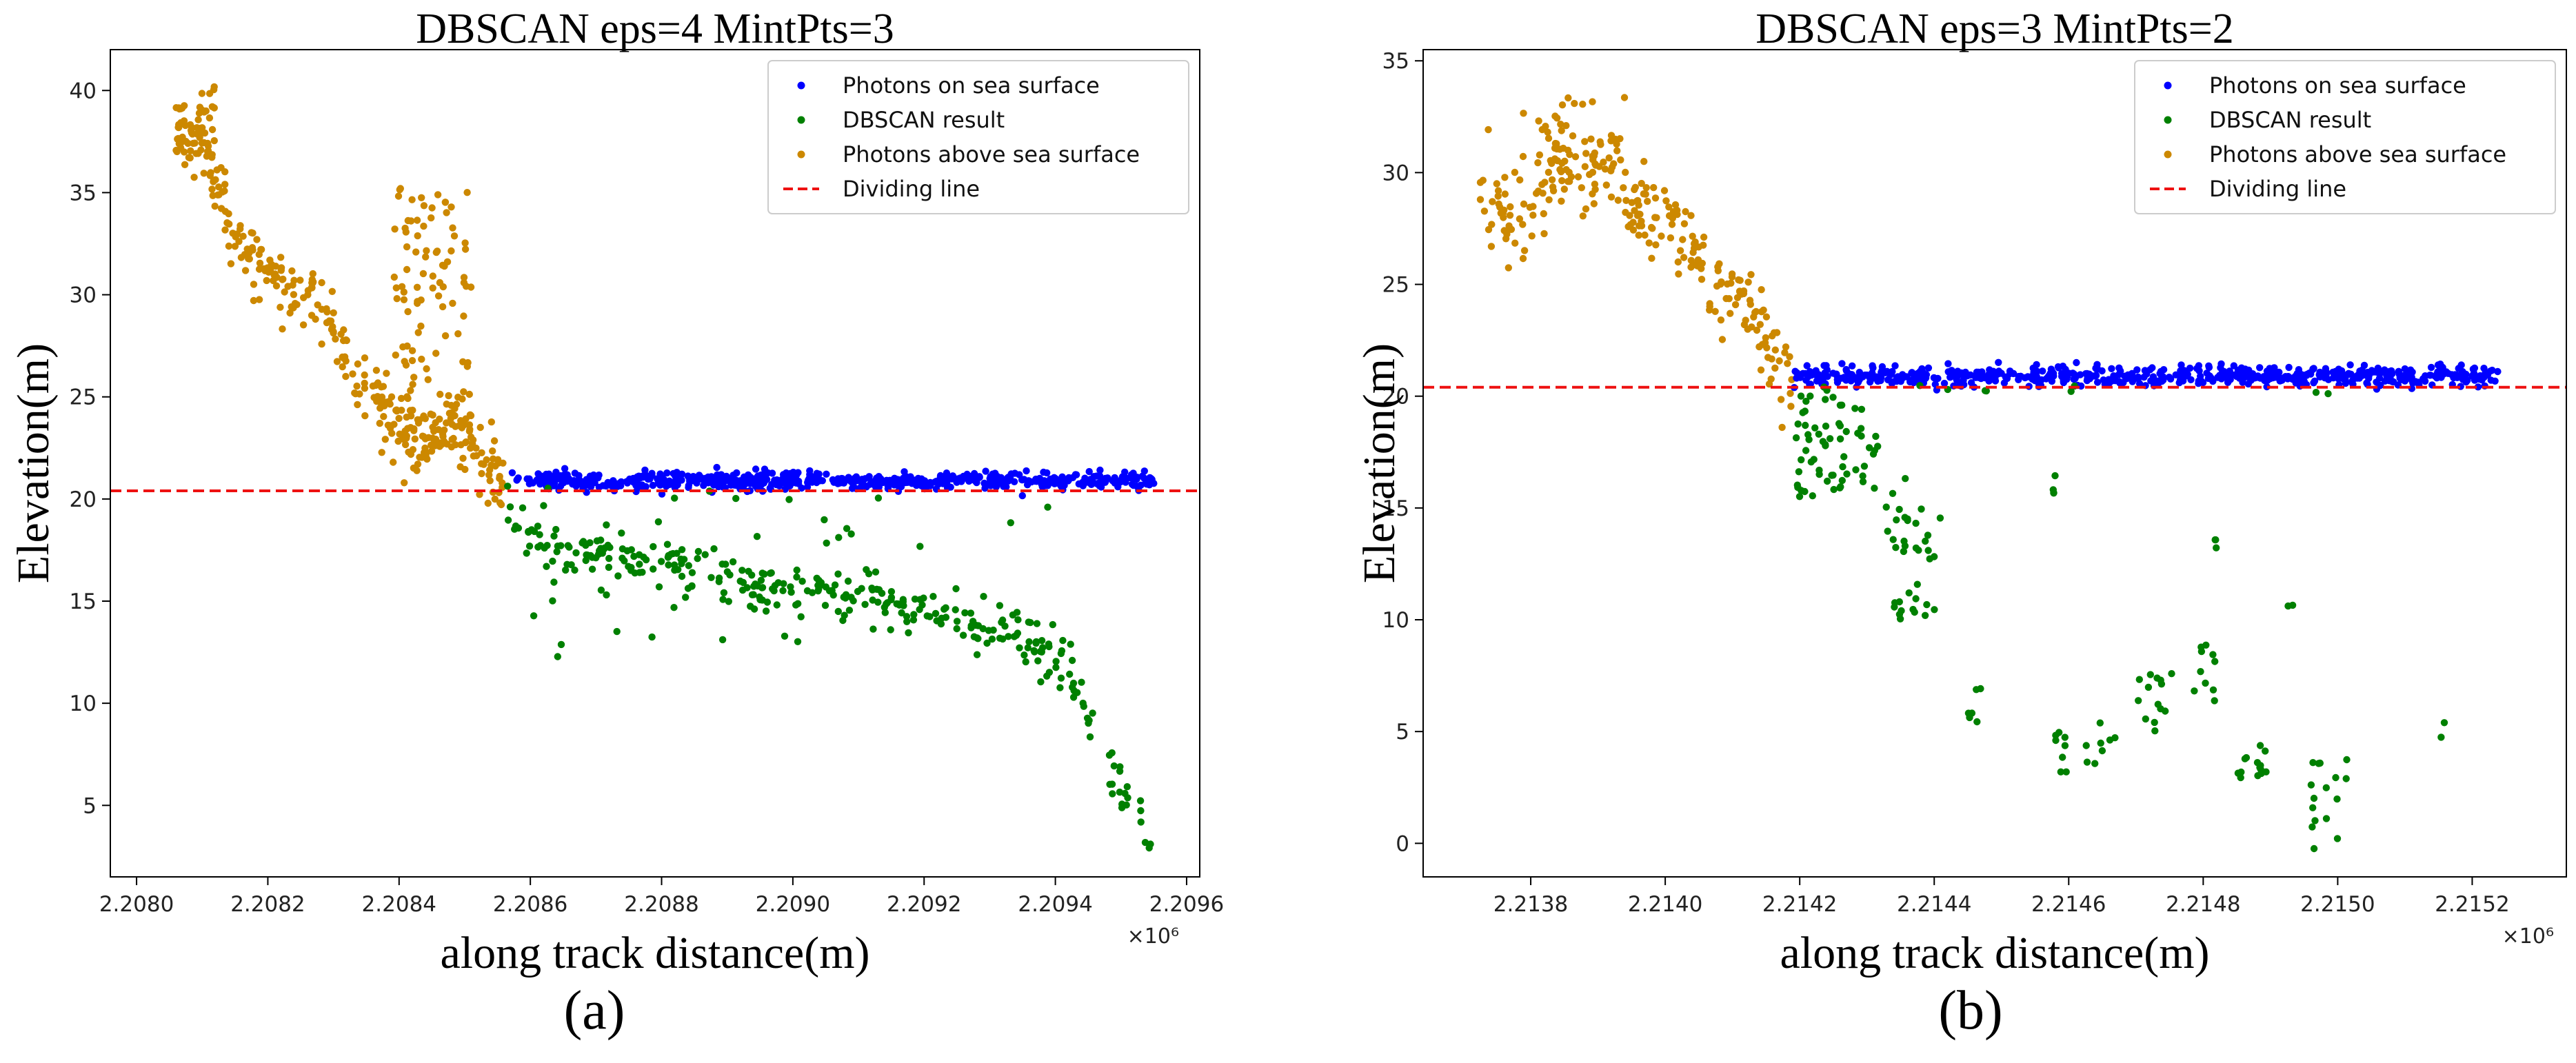 The height and width of the screenshot is (1063, 2576). I want to click on y-tick-label: 25, so click(1395, 285).